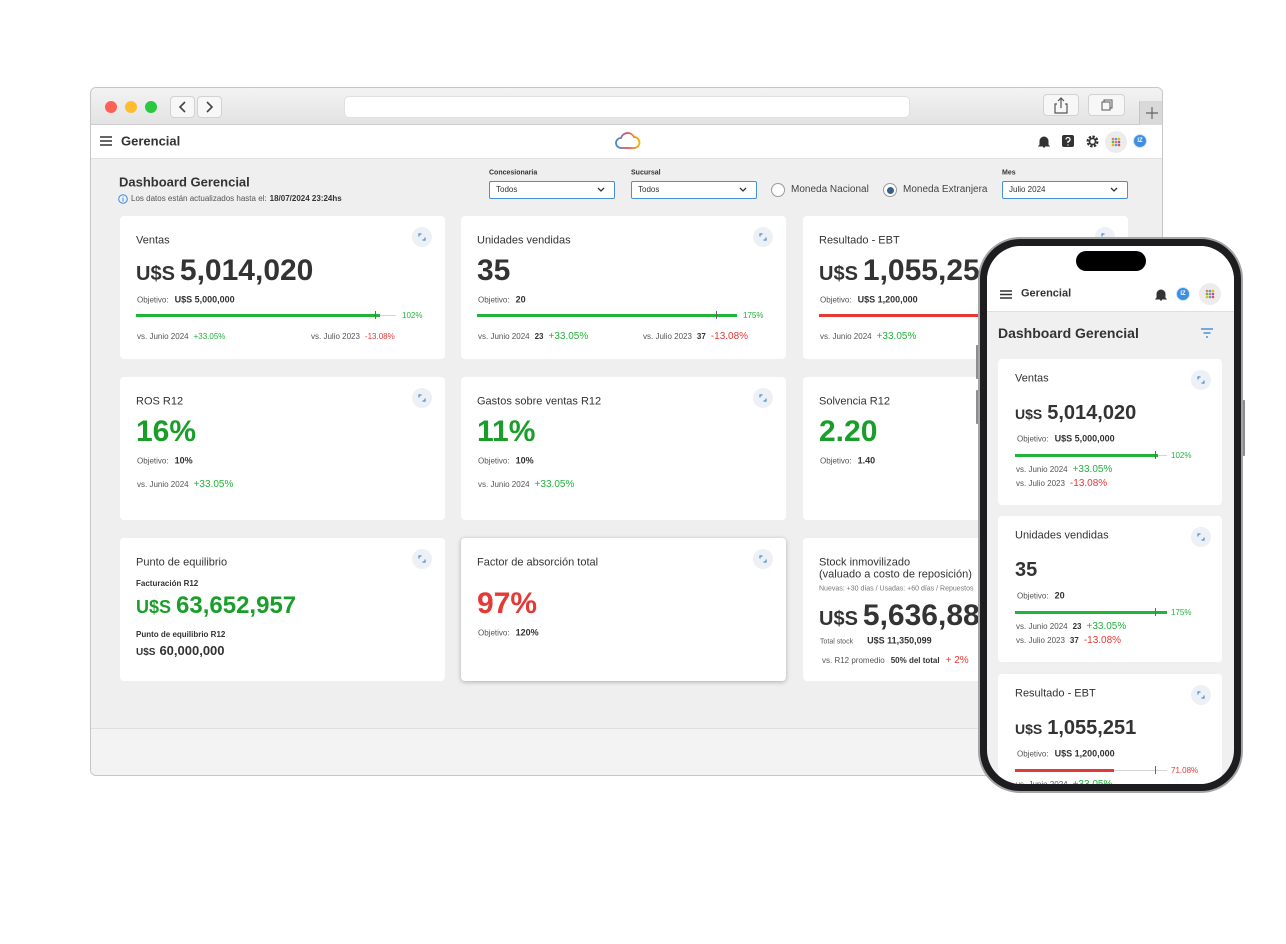 The image size is (1286, 944). Describe the element at coordinates (1071, 627) in the screenshot. I see `comparison: vs. Junio 2024 23 +33.05%` at that location.